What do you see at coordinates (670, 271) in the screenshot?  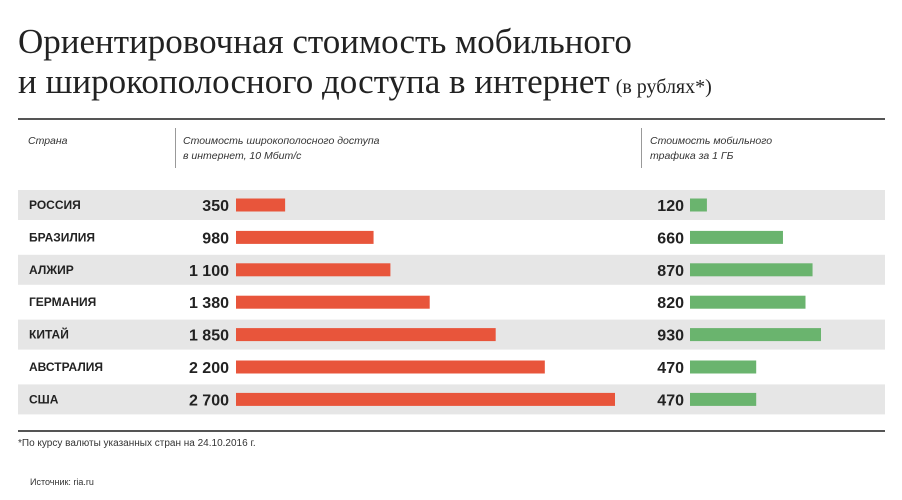 I see `mobile-value-label: 870` at bounding box center [670, 271].